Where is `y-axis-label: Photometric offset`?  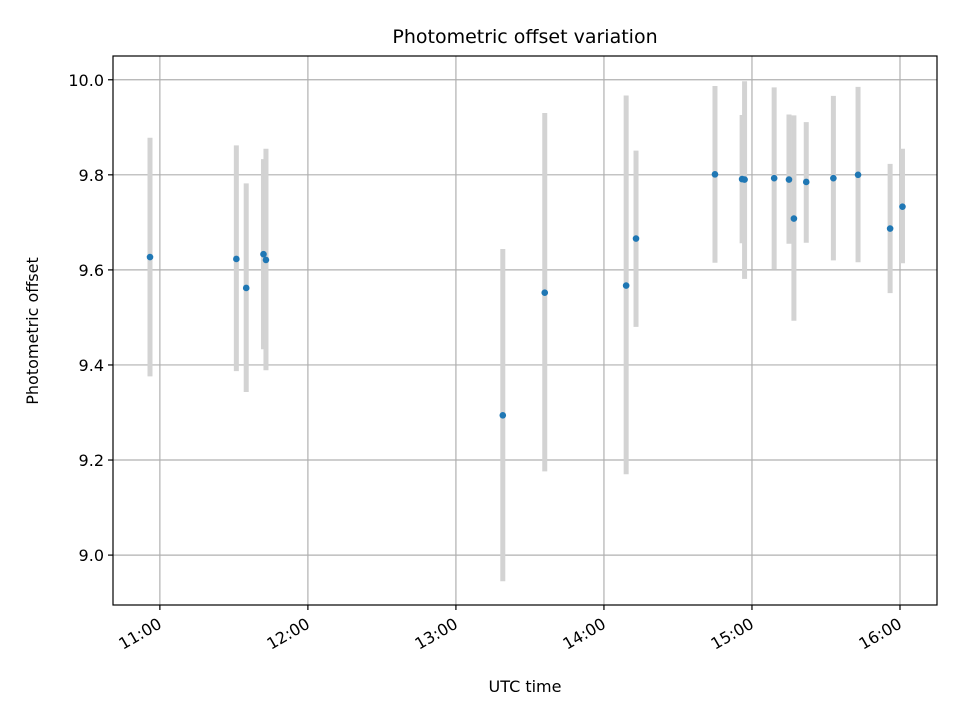
y-axis-label: Photometric offset is located at coordinates (32, 331).